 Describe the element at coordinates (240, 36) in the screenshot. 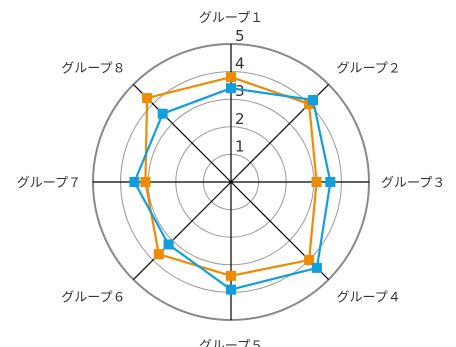

I see `tick-label: 5` at that location.